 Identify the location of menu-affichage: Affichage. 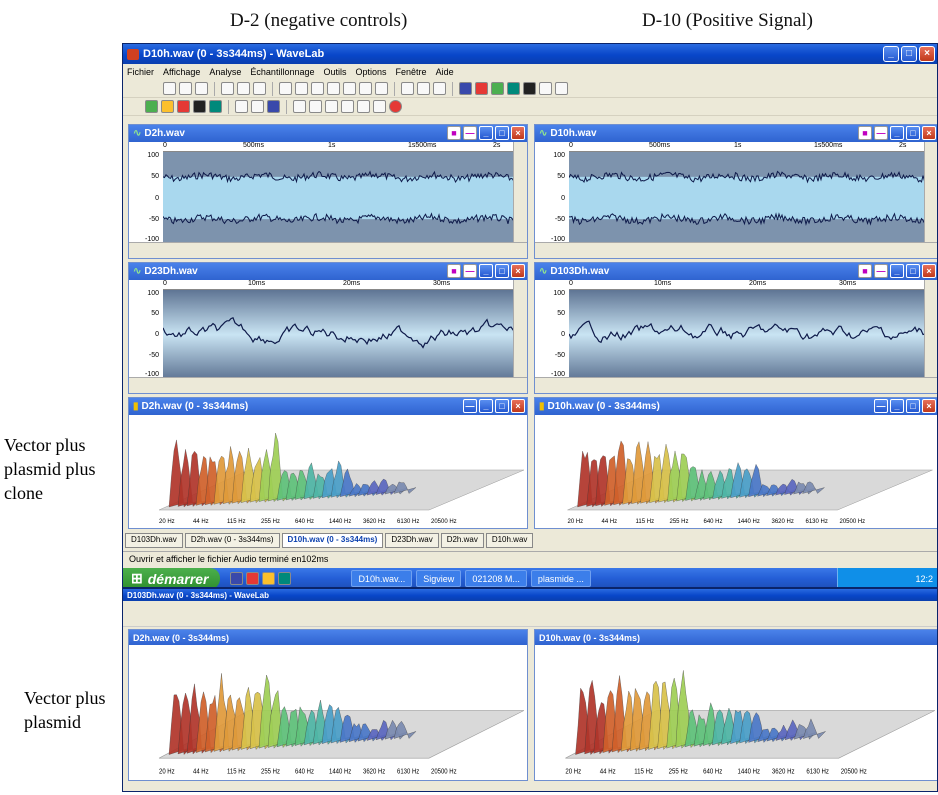
(182, 72).